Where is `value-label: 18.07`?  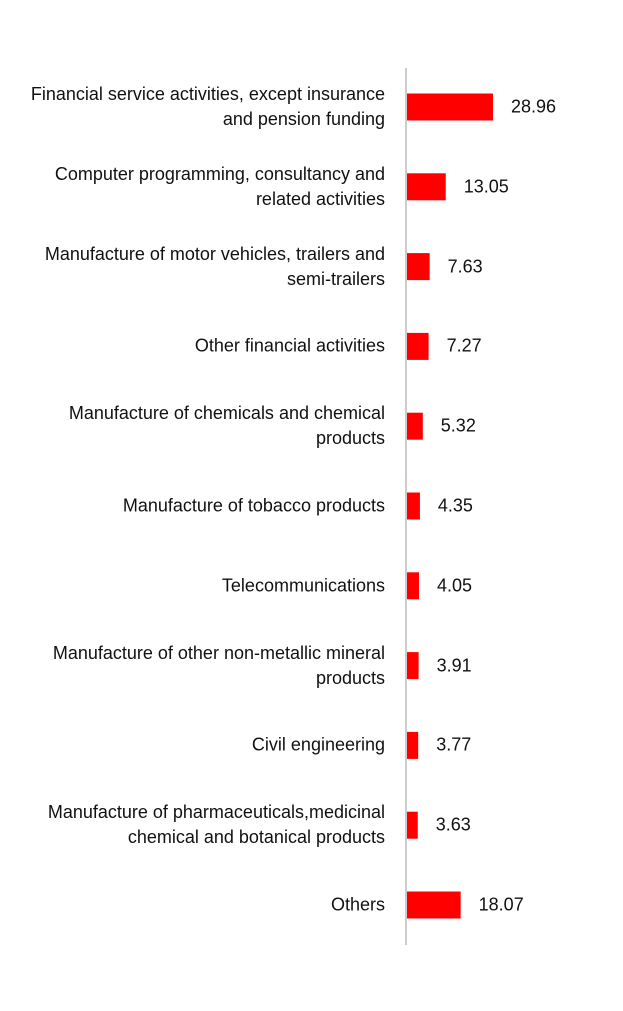
value-label: 18.07 is located at coordinates (501, 904).